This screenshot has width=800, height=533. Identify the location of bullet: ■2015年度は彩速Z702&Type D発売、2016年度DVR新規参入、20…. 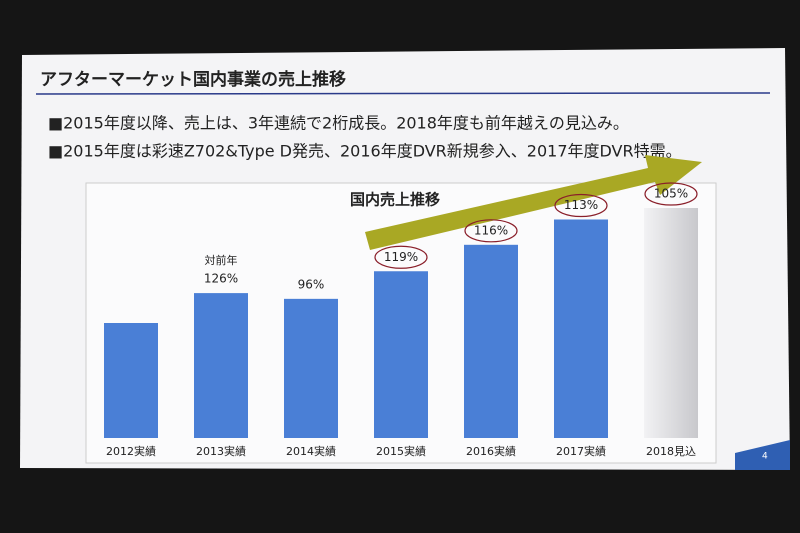
(365, 151).